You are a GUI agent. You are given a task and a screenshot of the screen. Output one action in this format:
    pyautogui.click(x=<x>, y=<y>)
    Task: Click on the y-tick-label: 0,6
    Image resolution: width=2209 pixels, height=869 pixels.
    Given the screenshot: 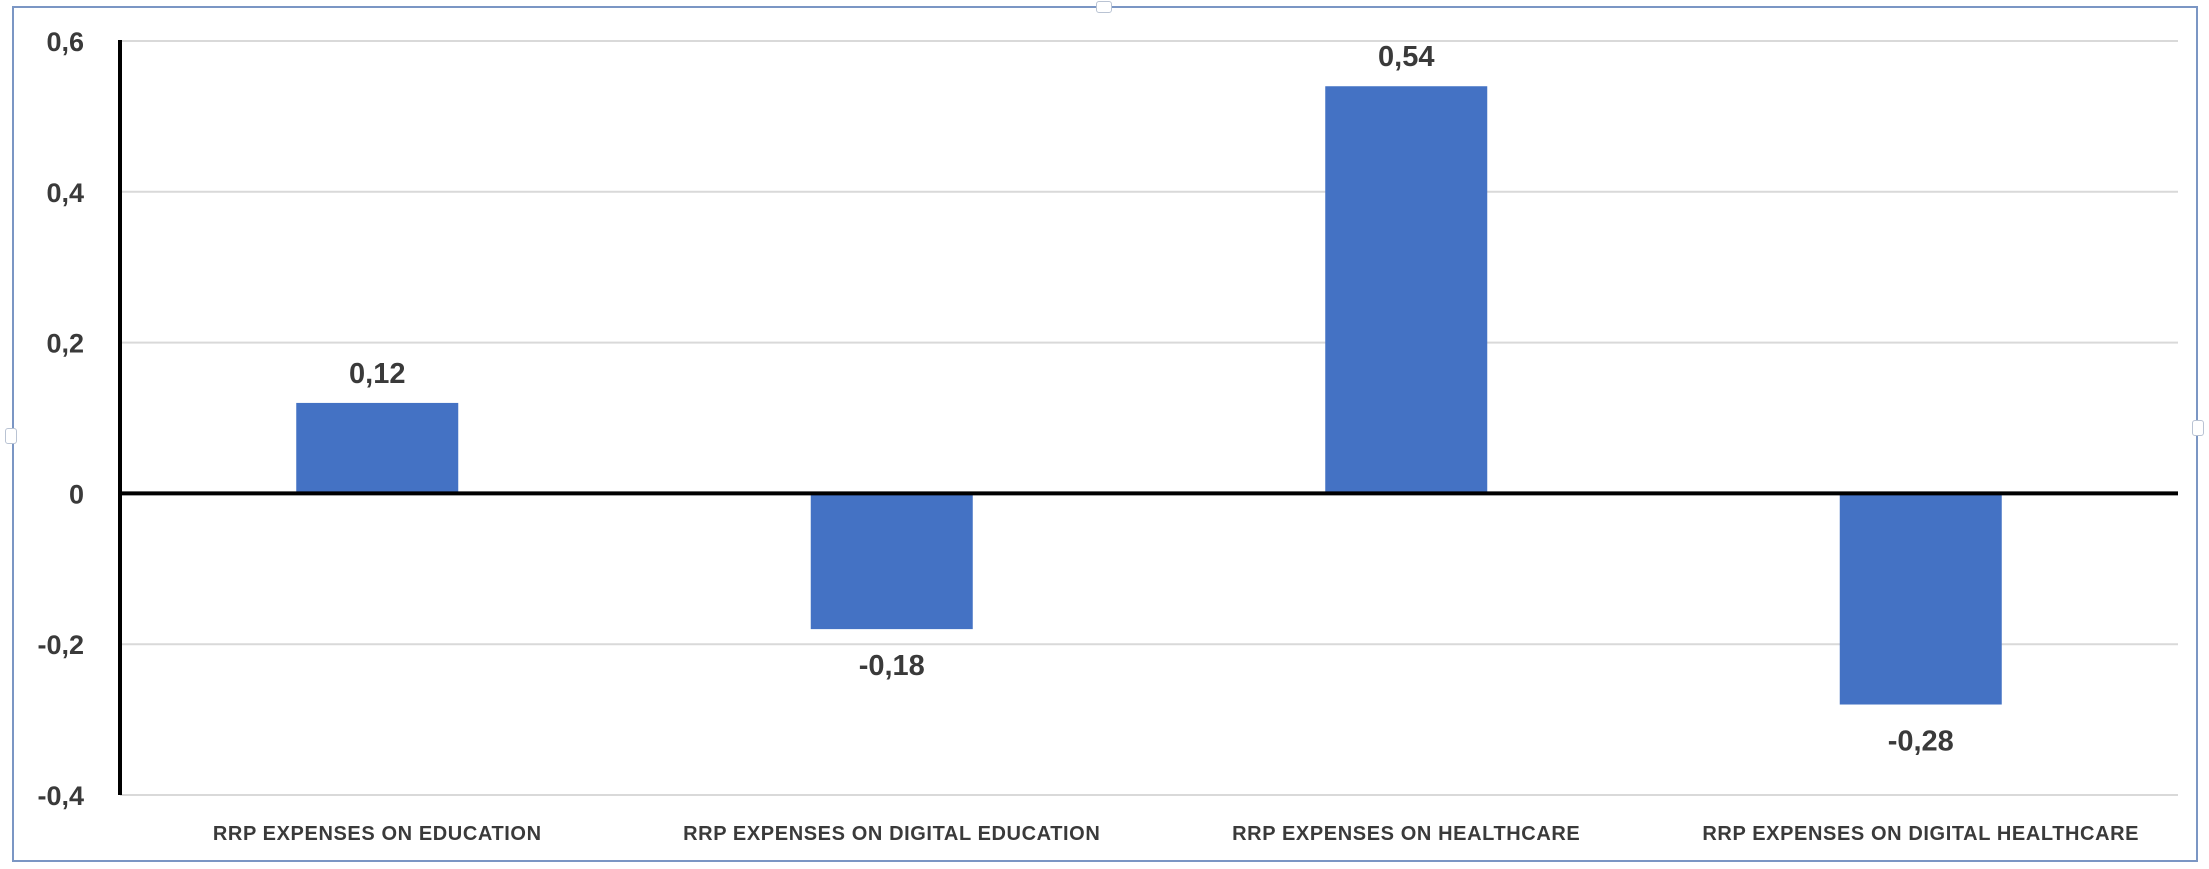 What is the action you would take?
    pyautogui.click(x=65, y=42)
    